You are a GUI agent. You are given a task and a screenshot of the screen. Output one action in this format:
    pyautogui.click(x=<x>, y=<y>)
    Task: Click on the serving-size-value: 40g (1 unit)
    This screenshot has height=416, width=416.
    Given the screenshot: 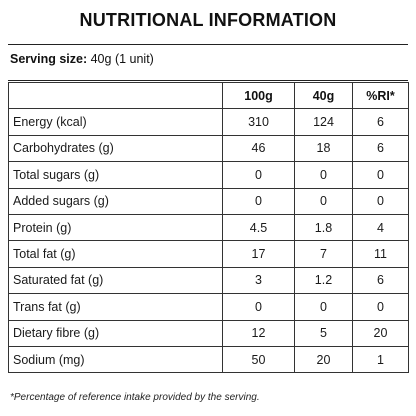 What is the action you would take?
    pyautogui.click(x=122, y=59)
    